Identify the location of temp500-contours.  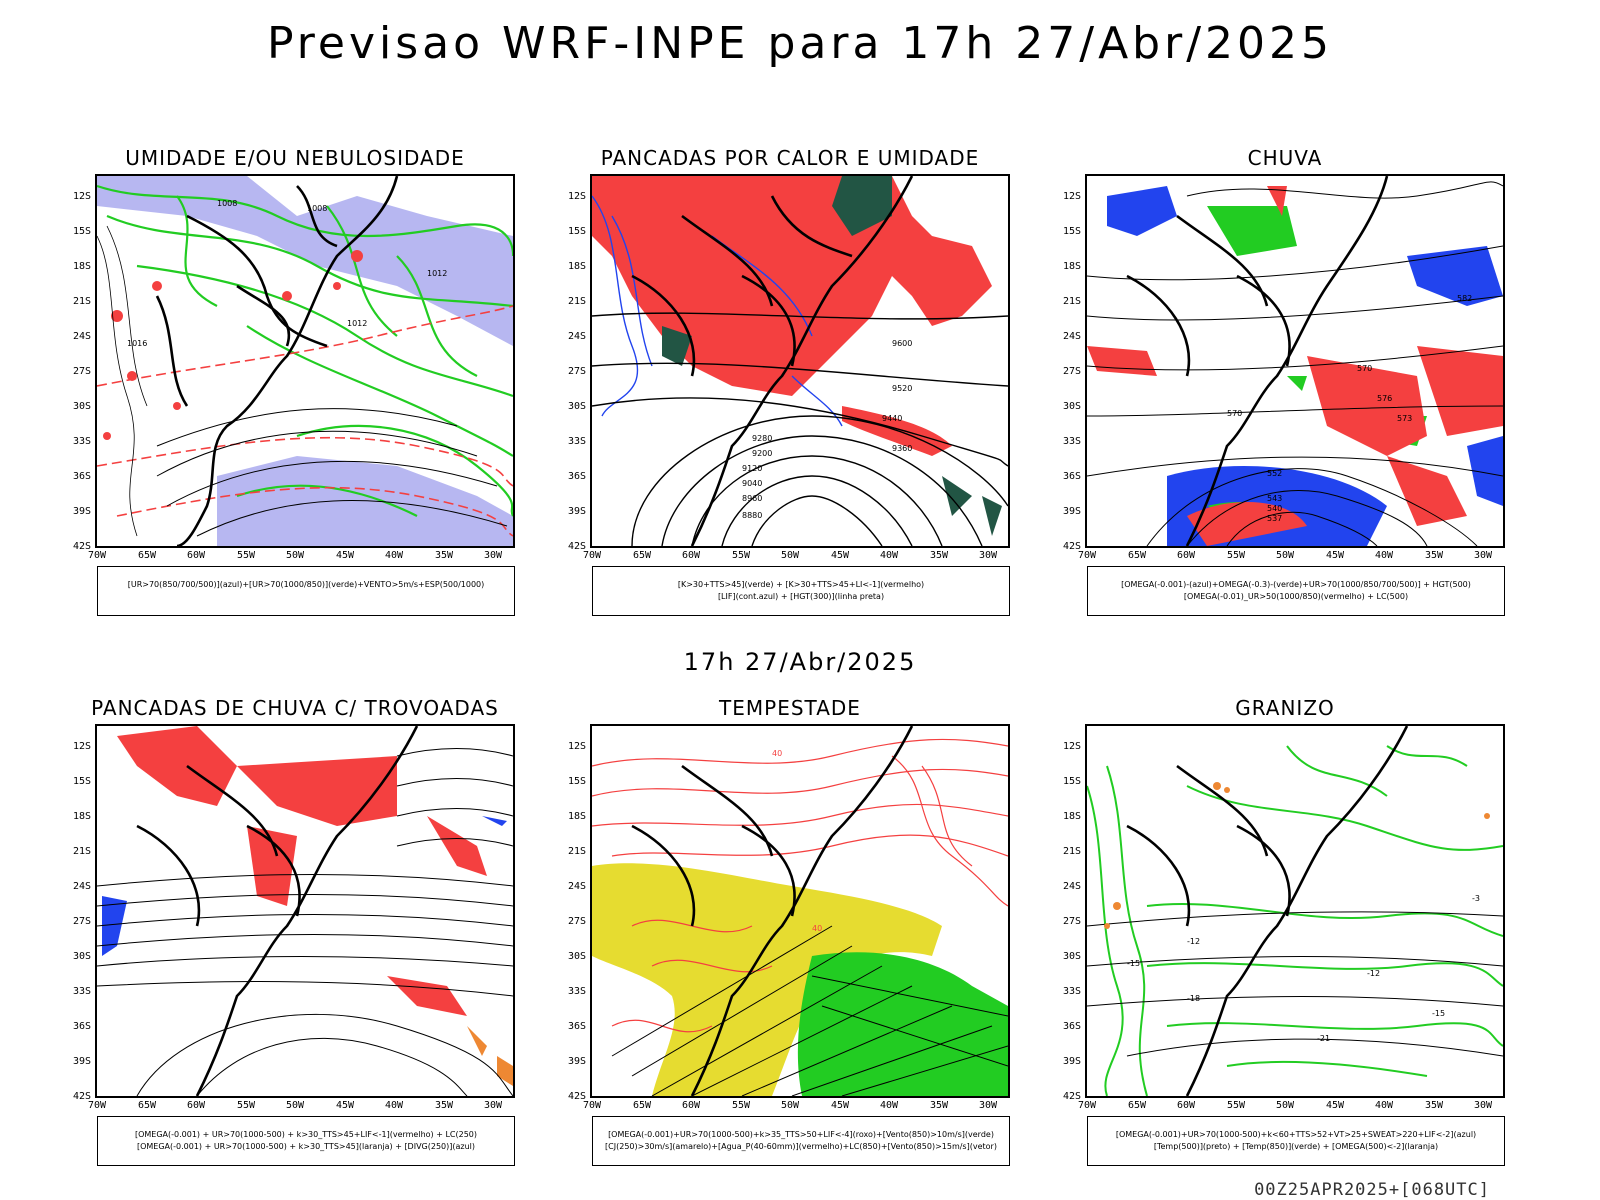
(1295, 984).